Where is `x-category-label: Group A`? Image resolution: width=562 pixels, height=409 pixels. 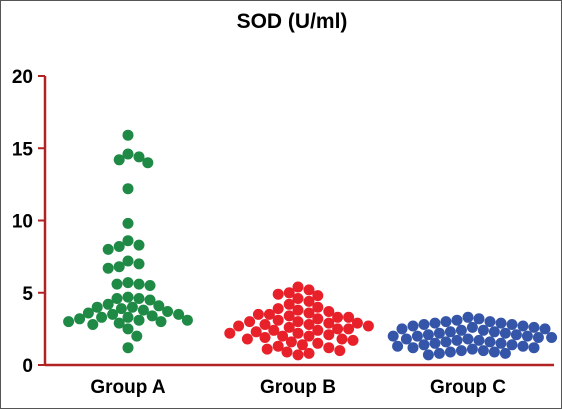 x-category-label: Group A is located at coordinates (128, 387).